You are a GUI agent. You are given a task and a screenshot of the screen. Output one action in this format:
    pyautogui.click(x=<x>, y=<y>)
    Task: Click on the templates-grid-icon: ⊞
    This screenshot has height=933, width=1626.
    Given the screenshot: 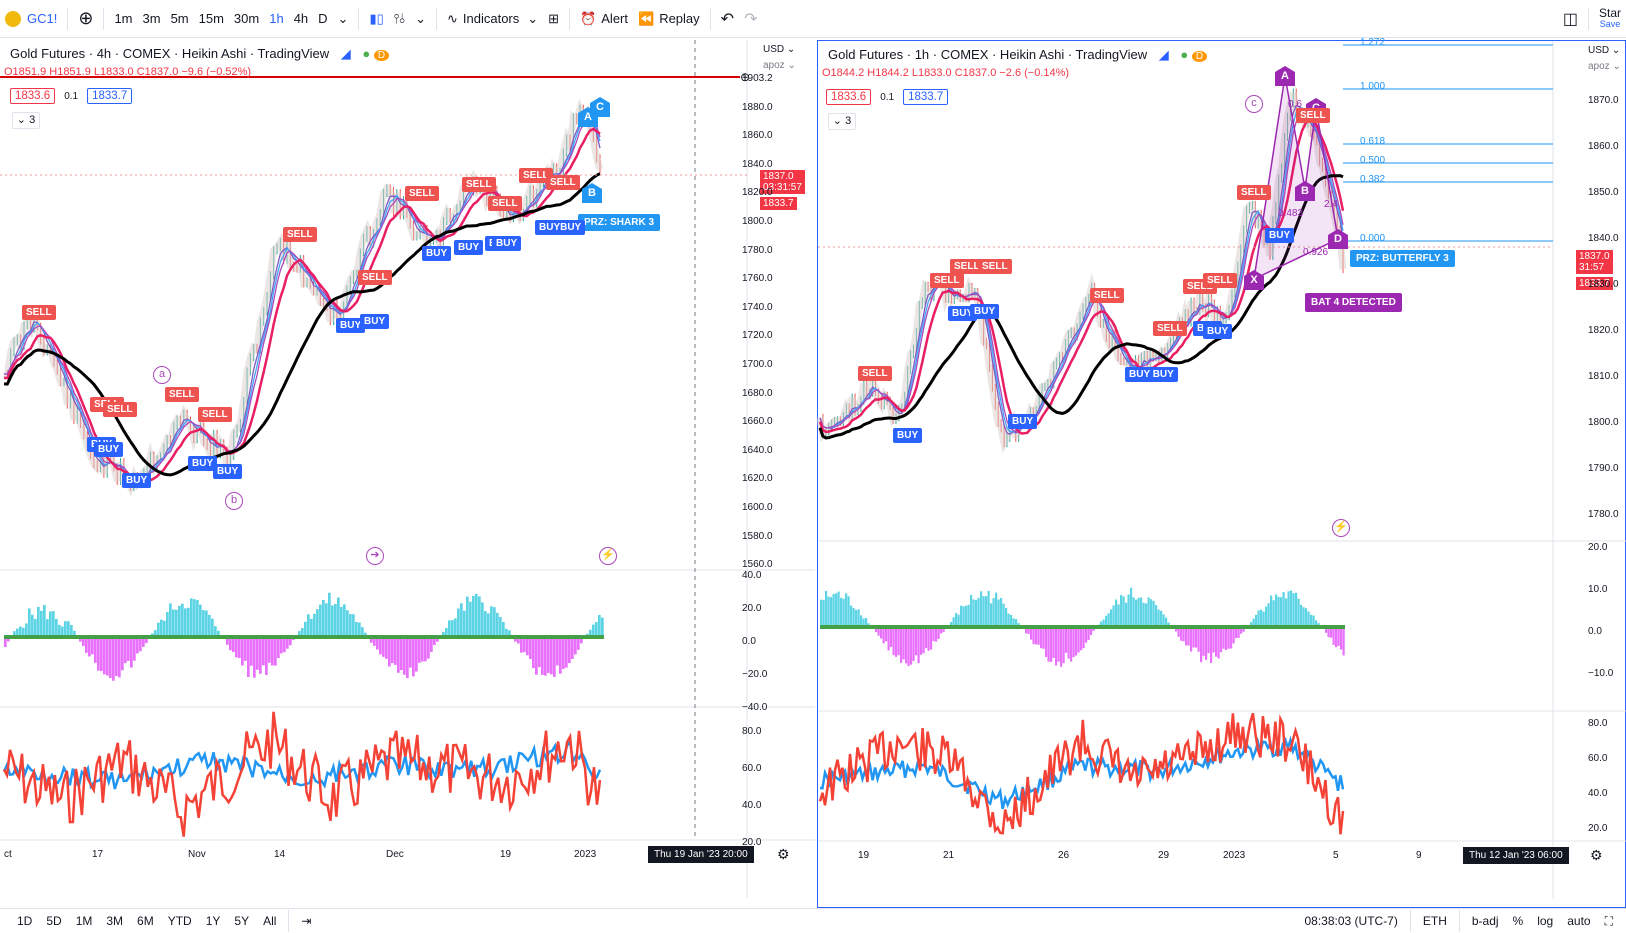 What is the action you would take?
    pyautogui.click(x=554, y=18)
    